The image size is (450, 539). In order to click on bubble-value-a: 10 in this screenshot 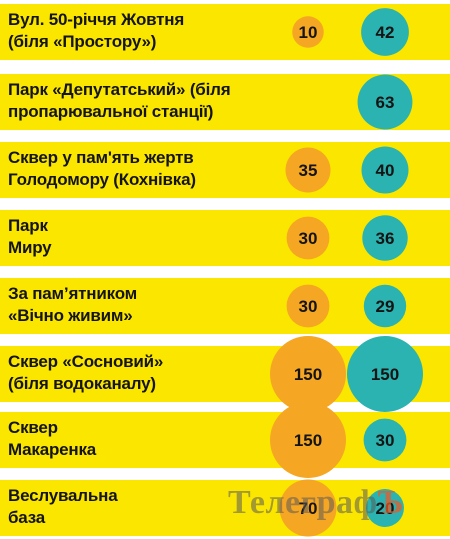, I will do `click(308, 32)`.